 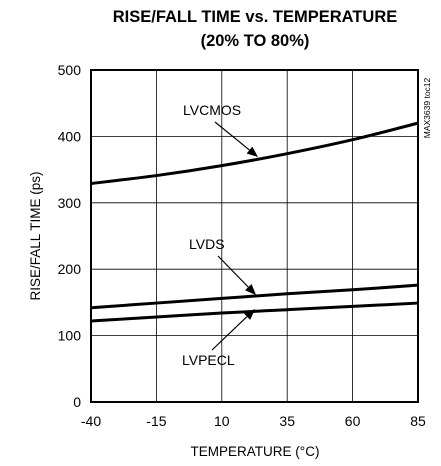 What do you see at coordinates (77, 402) in the screenshot?
I see `y-tick-label: 0` at bounding box center [77, 402].